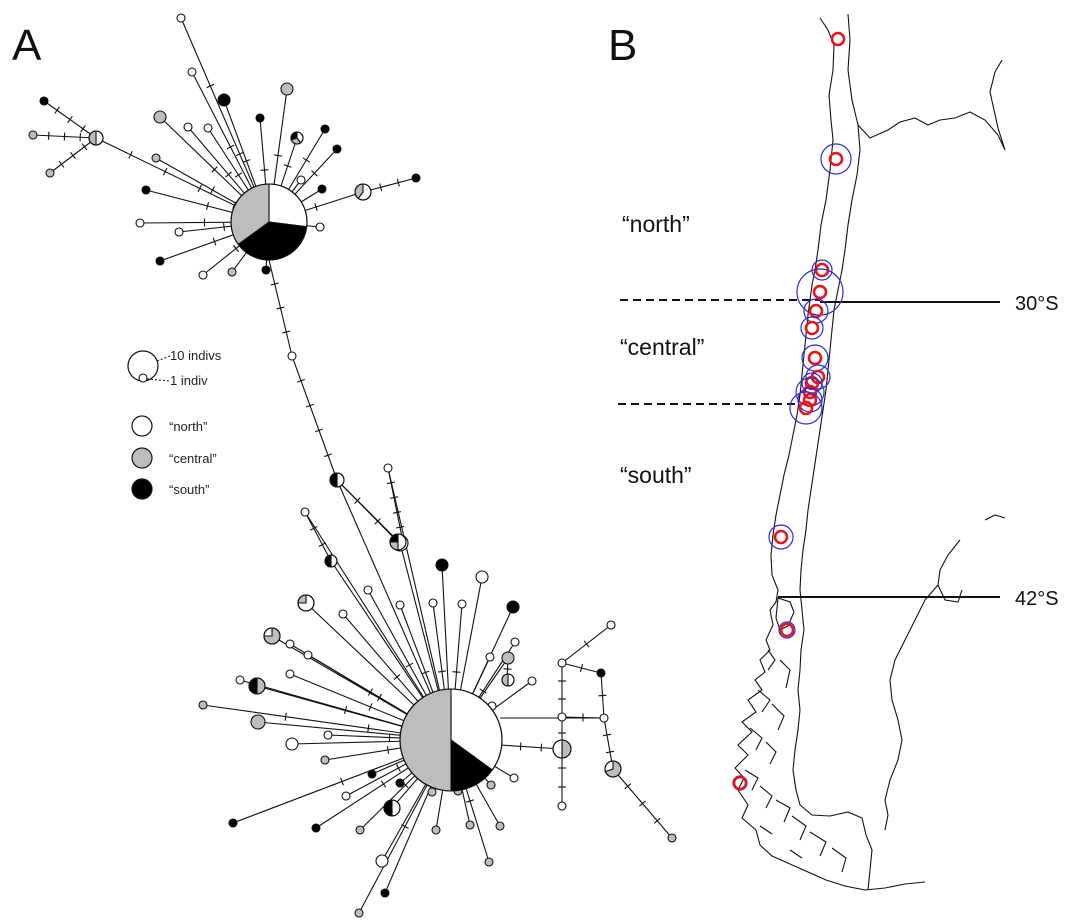 This screenshot has height=921, width=1083. I want to click on region-label-south: “south”, so click(656, 475).